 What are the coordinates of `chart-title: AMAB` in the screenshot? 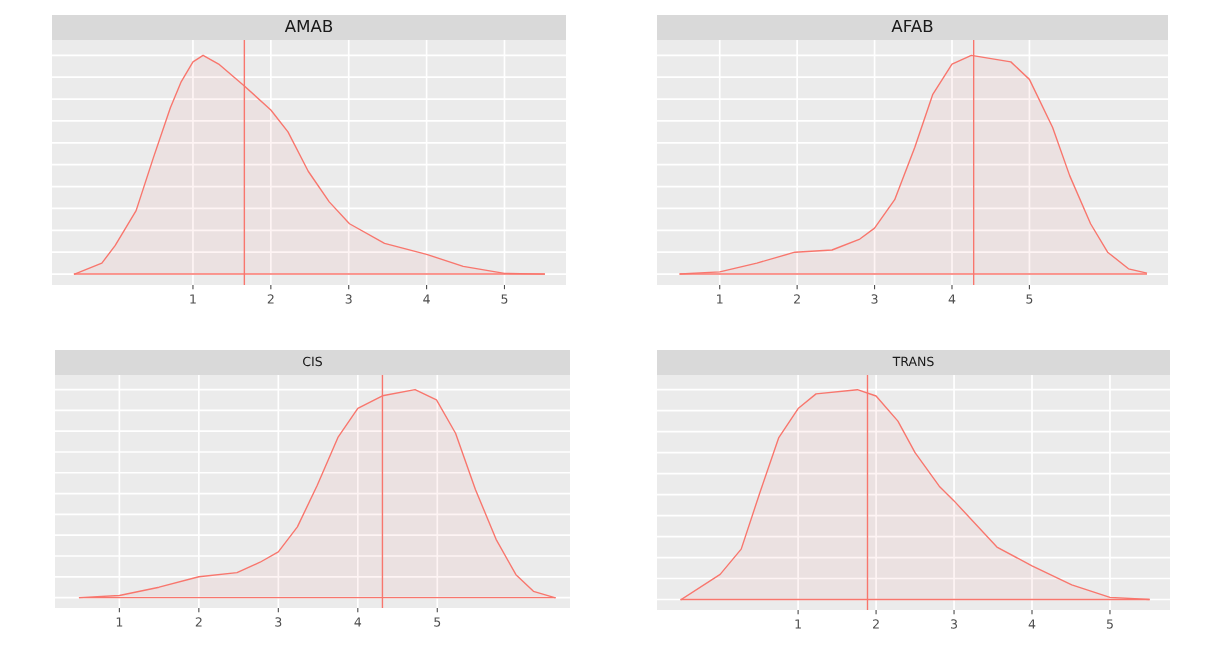 It's located at (308, 26).